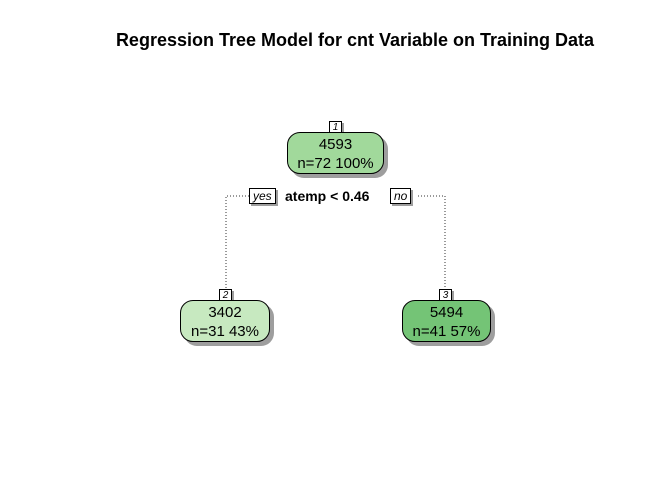 The height and width of the screenshot is (480, 672). What do you see at coordinates (446, 312) in the screenshot?
I see `node-3-value: 5494` at bounding box center [446, 312].